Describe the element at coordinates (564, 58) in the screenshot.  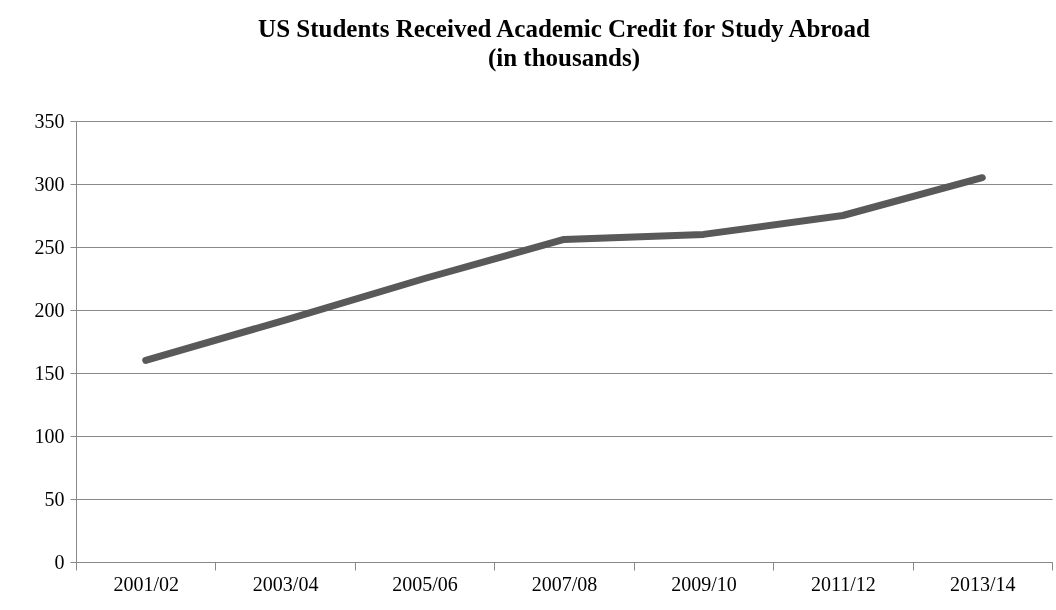
I see `chart-subtitle: (in thousands)` at that location.